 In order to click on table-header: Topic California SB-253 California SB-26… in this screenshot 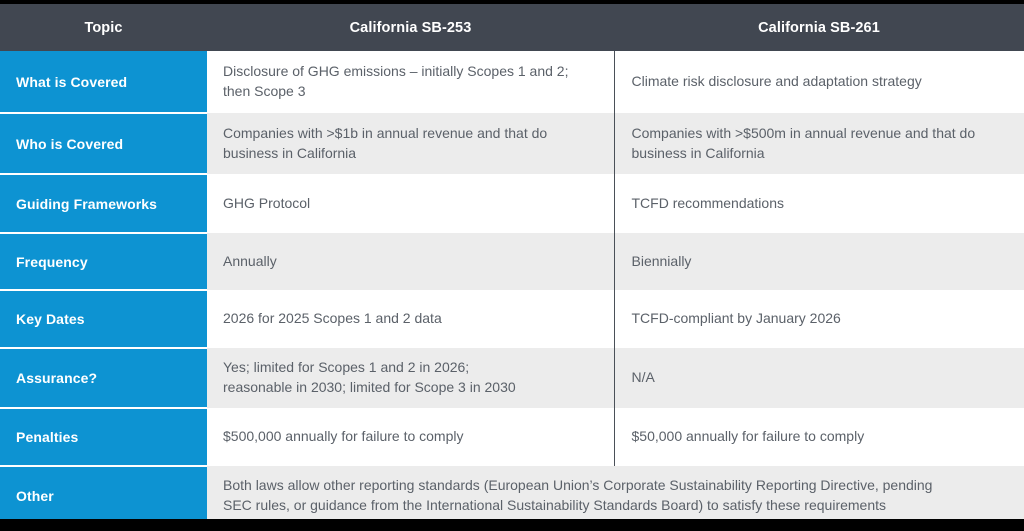, I will do `click(512, 27)`.